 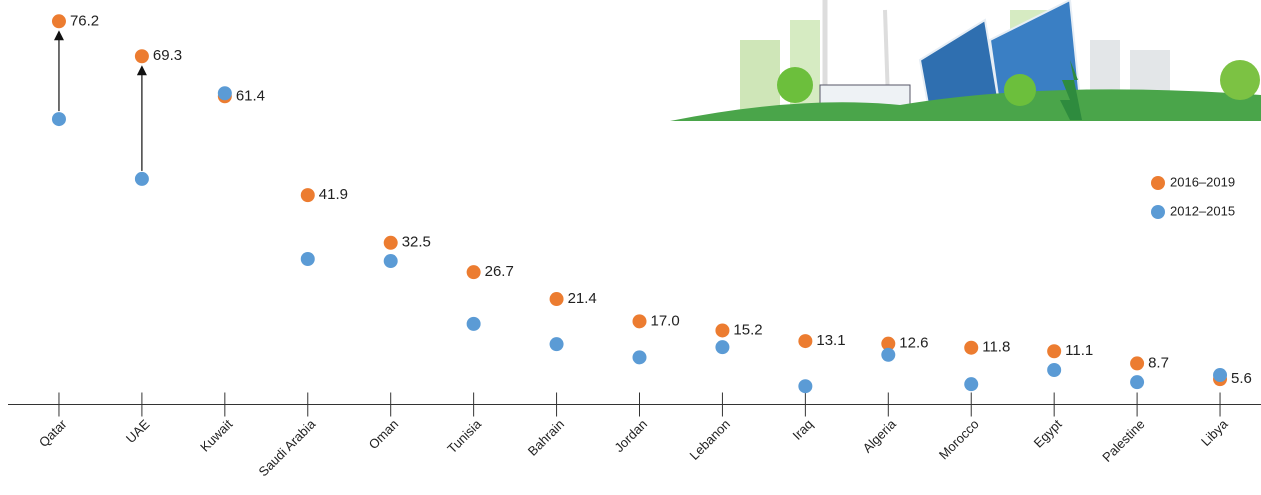 What do you see at coordinates (333, 194) in the screenshot?
I see `value-label: 41.9` at bounding box center [333, 194].